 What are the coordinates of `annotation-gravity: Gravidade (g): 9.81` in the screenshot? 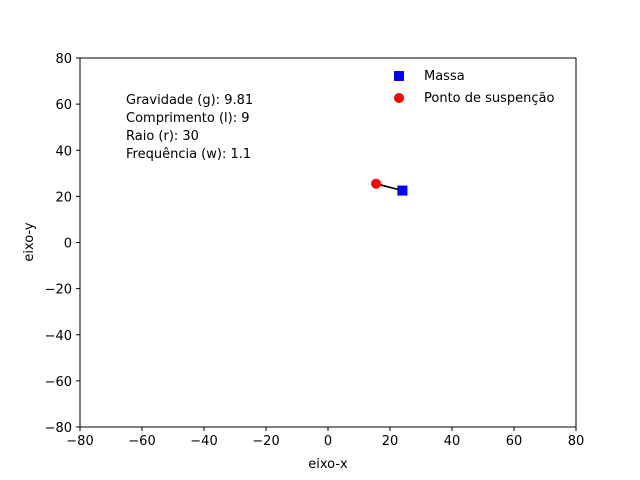 It's located at (189, 100).